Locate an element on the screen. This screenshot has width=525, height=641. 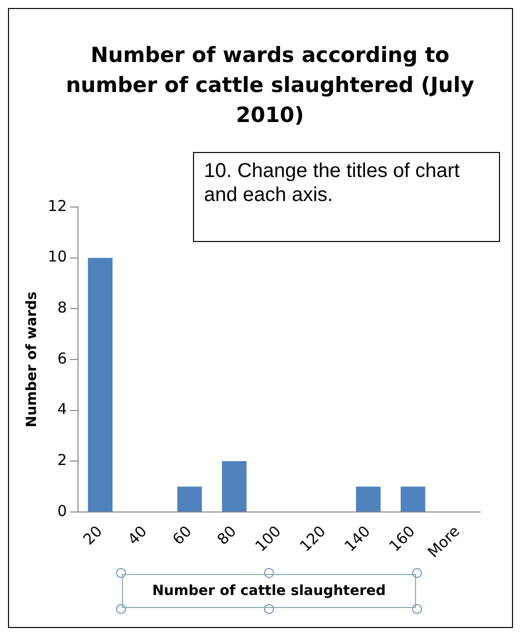
y-tick-label: 6 is located at coordinates (62, 358).